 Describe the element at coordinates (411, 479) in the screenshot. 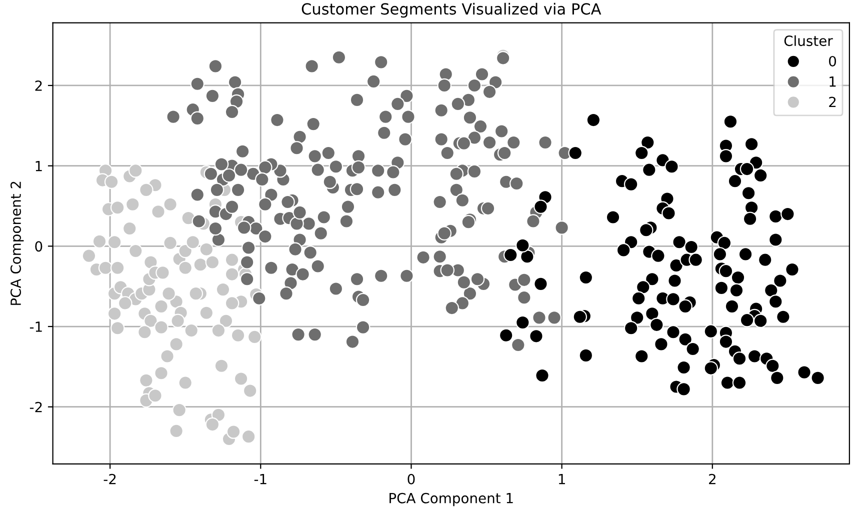

I see `x-tick-label: 0` at that location.